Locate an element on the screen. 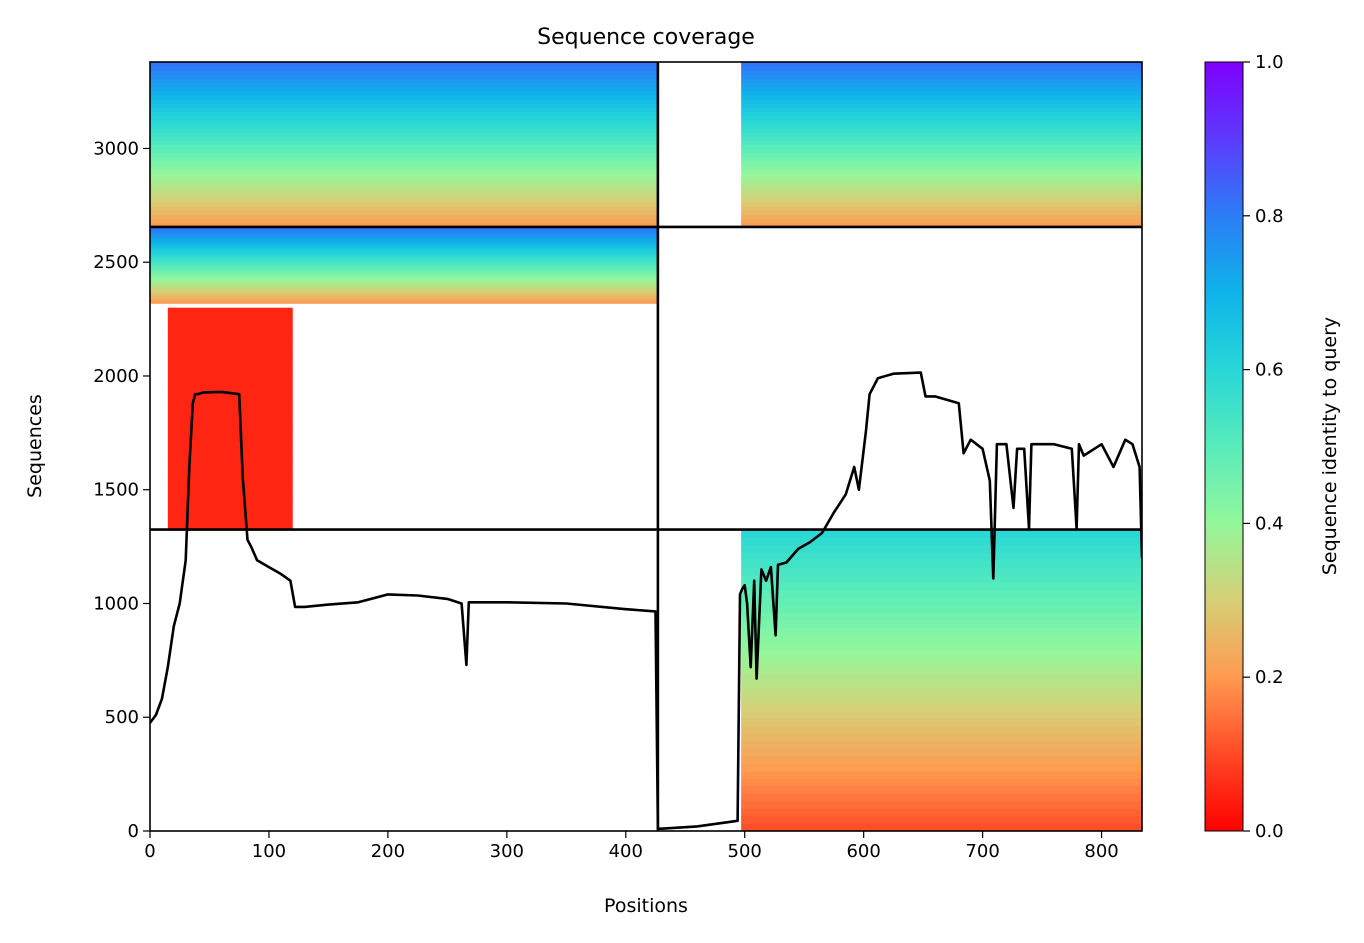 The height and width of the screenshot is (943, 1364). block-bottom-right is located at coordinates (941, 680).